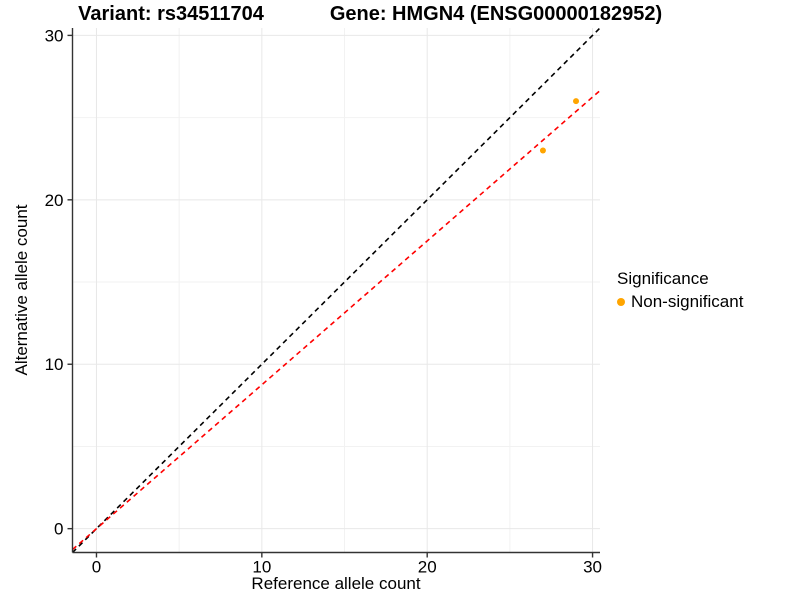 This screenshot has height=600, width=800. What do you see at coordinates (496, 14) in the screenshot?
I see `plot-title-gene: Gene: HMGN4 (ENSG00000182952)` at bounding box center [496, 14].